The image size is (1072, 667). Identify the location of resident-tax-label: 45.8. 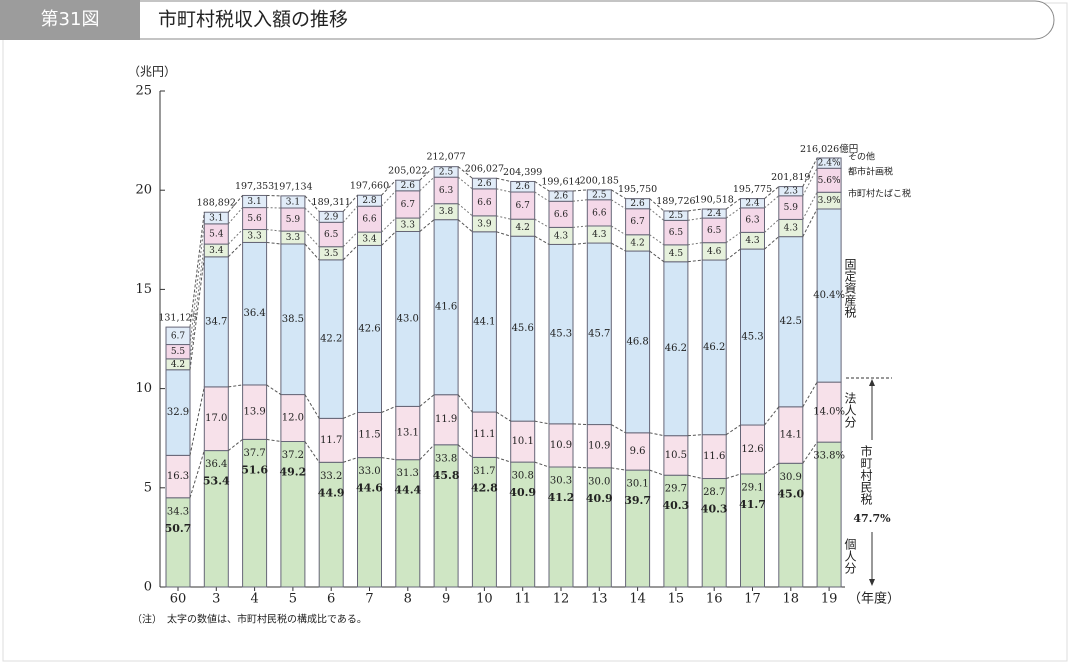
(446, 475).